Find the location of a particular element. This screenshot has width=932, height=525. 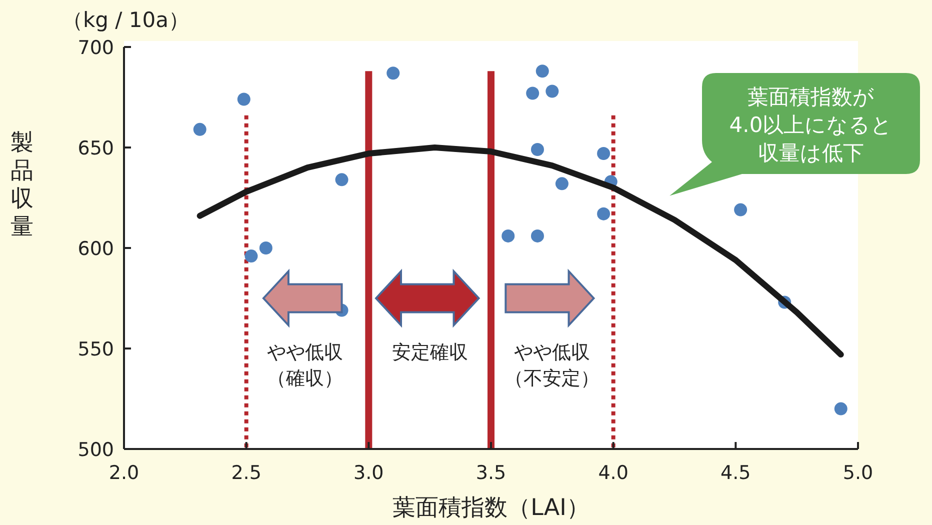

y-tick-label: 500 is located at coordinates (96, 450).